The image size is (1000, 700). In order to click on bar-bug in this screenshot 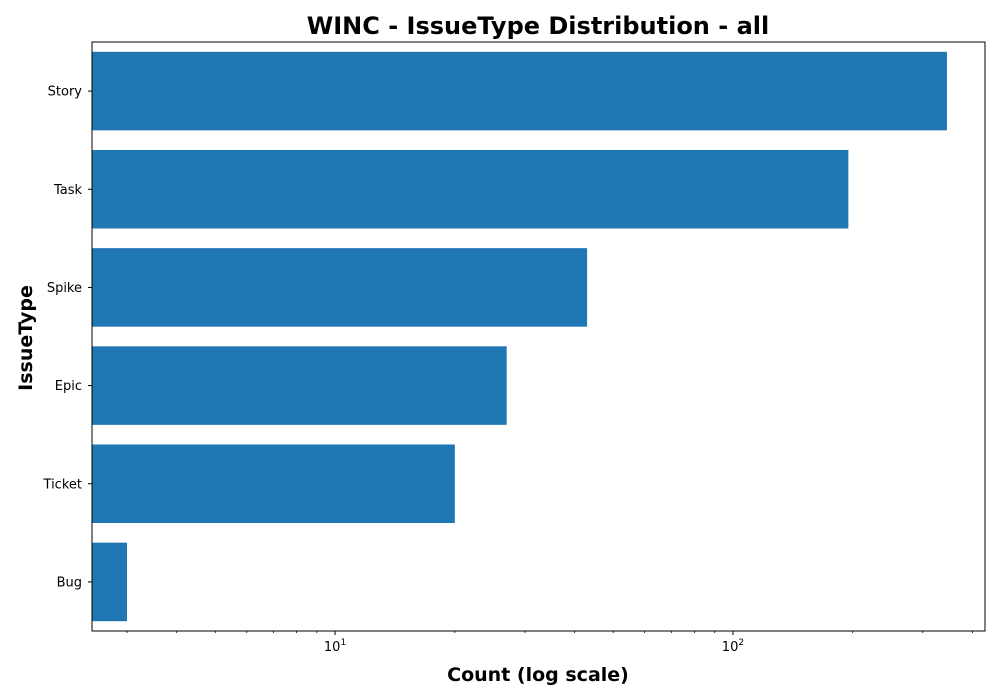, I will do `click(109, 582)`.